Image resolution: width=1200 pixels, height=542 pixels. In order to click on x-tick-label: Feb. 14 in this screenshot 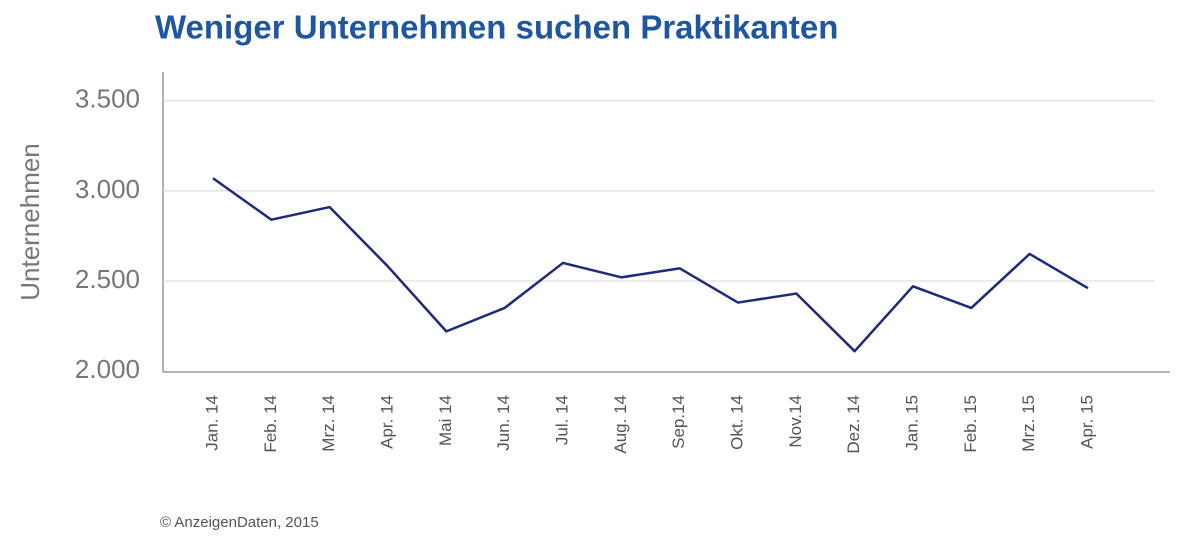, I will do `click(270, 424)`.